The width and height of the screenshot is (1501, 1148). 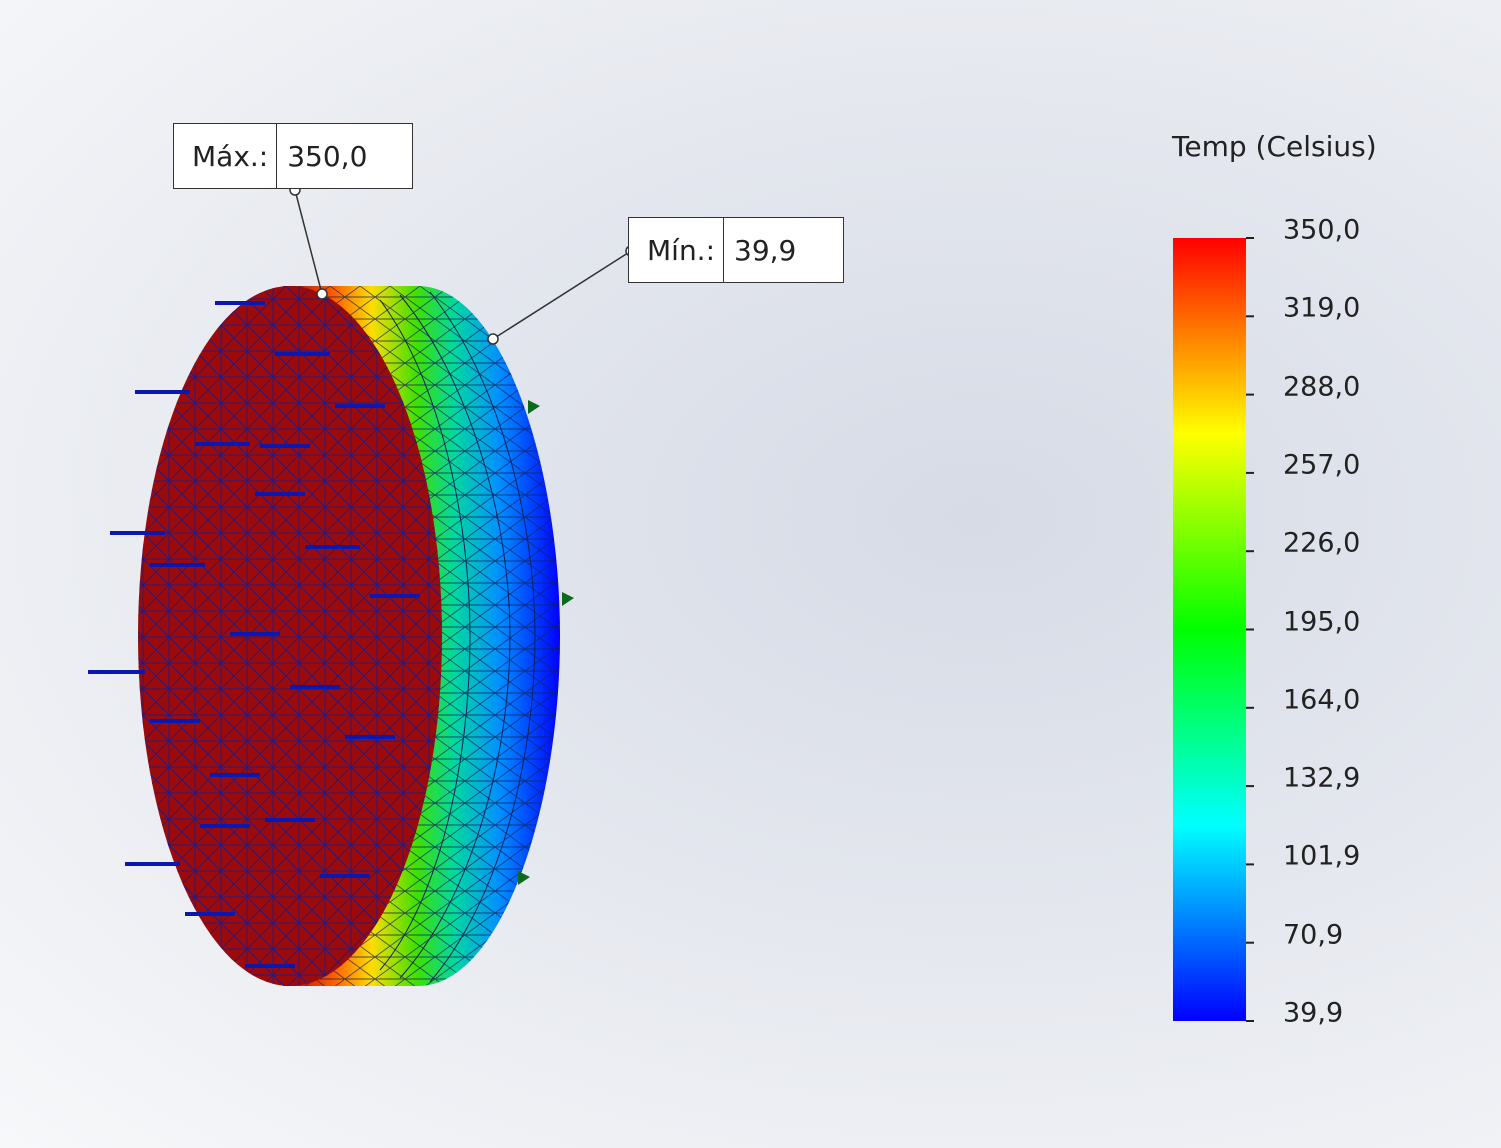 What do you see at coordinates (1322, 543) in the screenshot?
I see `legend-tick-label: 226,0` at bounding box center [1322, 543].